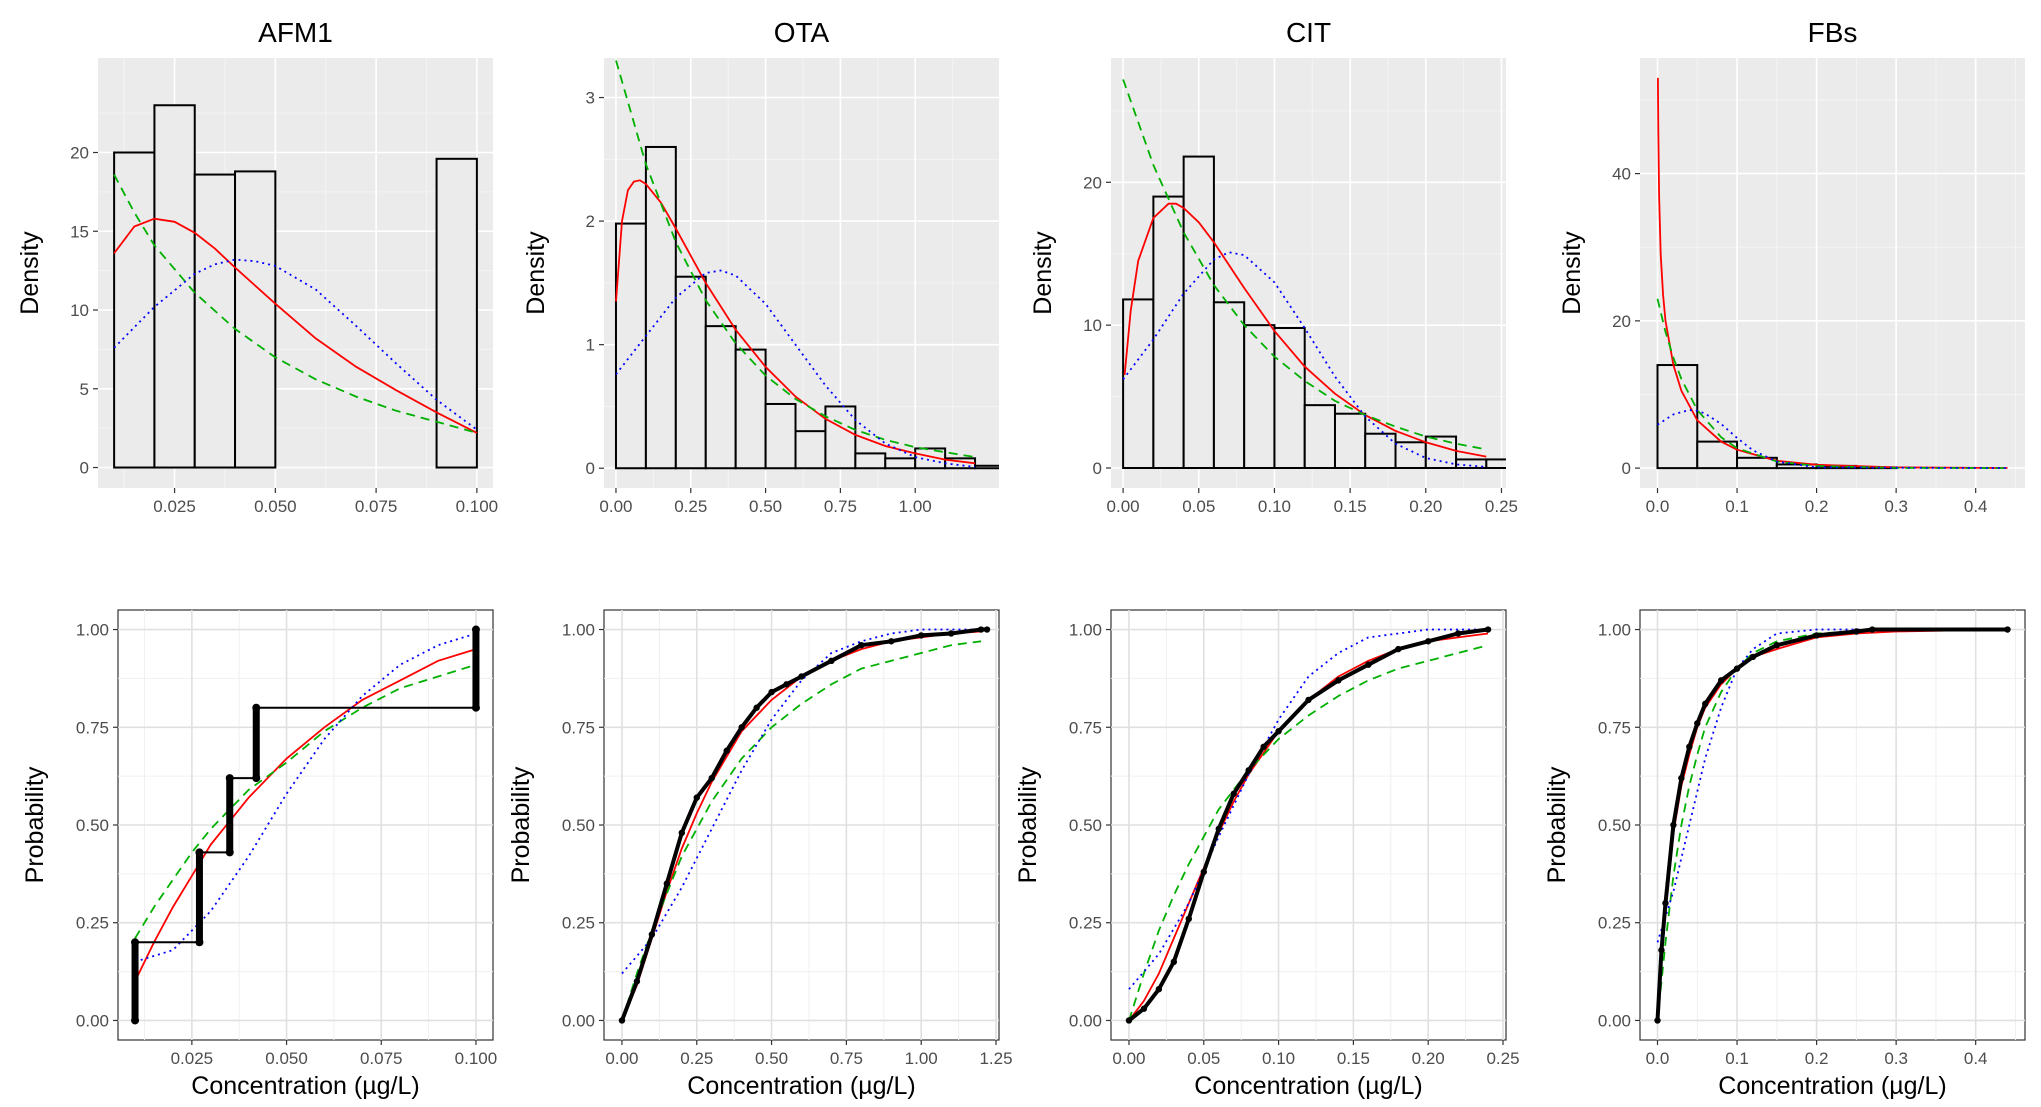 This screenshot has width=2041, height=1107. What do you see at coordinates (84, 389) in the screenshot?
I see `y-tick-label: 5` at bounding box center [84, 389].